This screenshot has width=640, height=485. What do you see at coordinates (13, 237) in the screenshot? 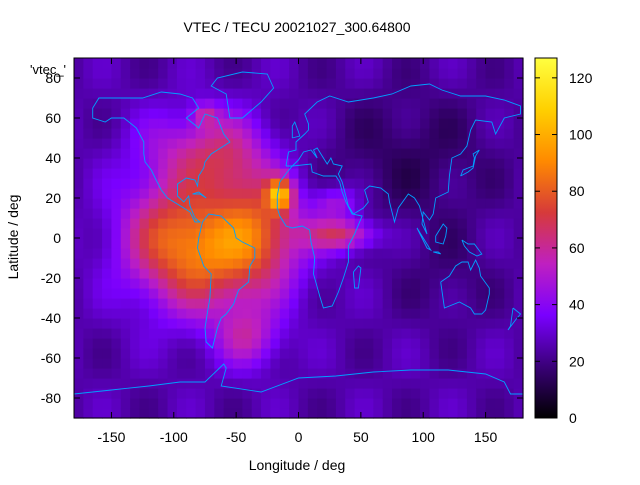
I see `y-axis-label: Latitude / deg` at bounding box center [13, 237].